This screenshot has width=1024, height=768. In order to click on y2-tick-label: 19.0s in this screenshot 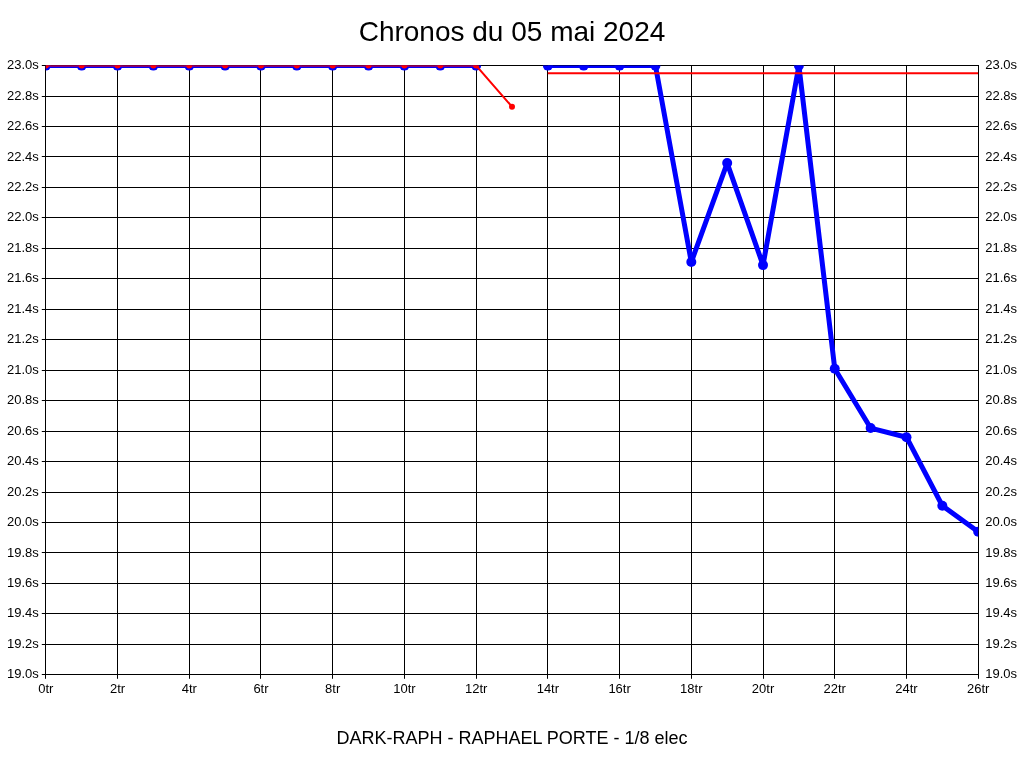, I will do `click(1001, 674)`.